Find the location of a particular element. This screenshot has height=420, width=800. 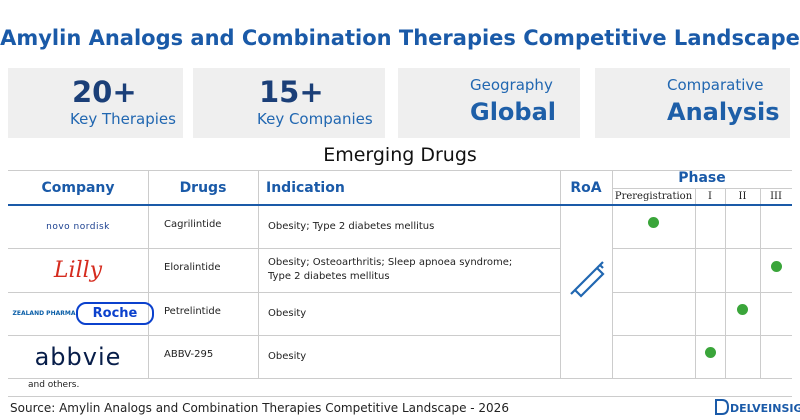

stat-label: Comparative is located at coordinates (715, 85).